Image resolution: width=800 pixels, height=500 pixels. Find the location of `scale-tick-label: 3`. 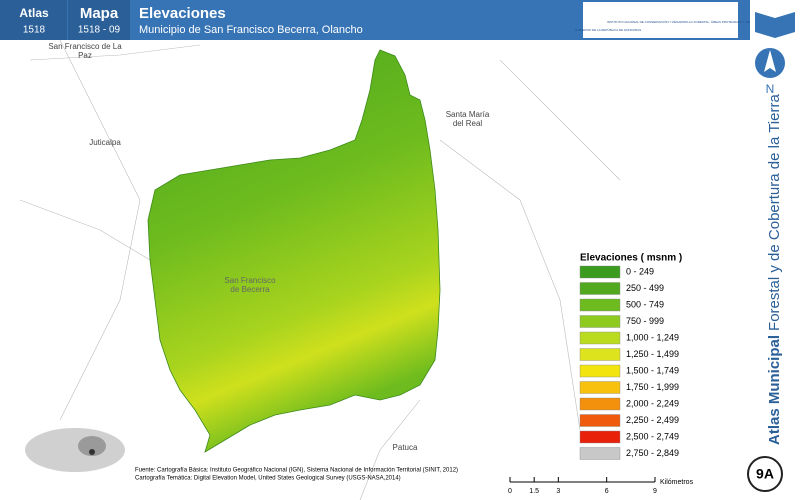

scale-tick-label: 3 is located at coordinates (558, 491).